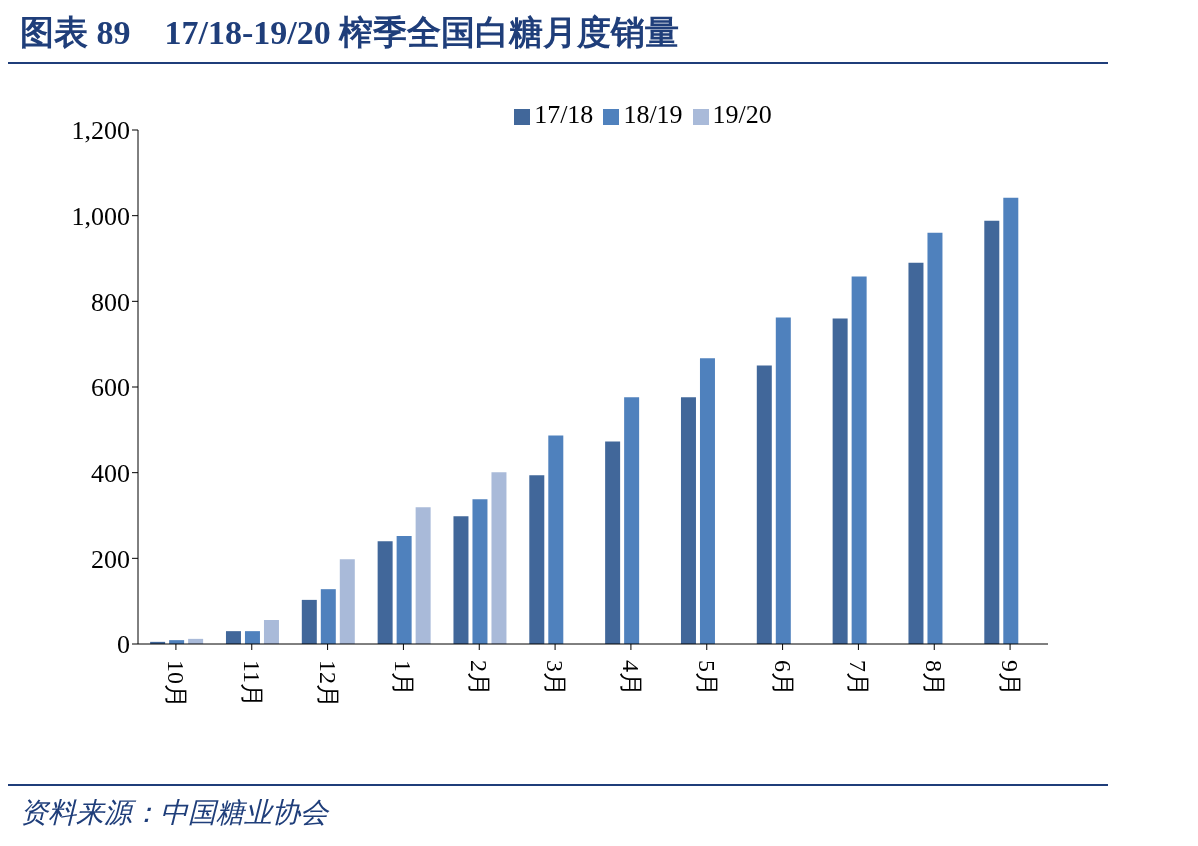 The width and height of the screenshot is (1198, 846). I want to click on x-tick-label: 2月, so click(479, 678).